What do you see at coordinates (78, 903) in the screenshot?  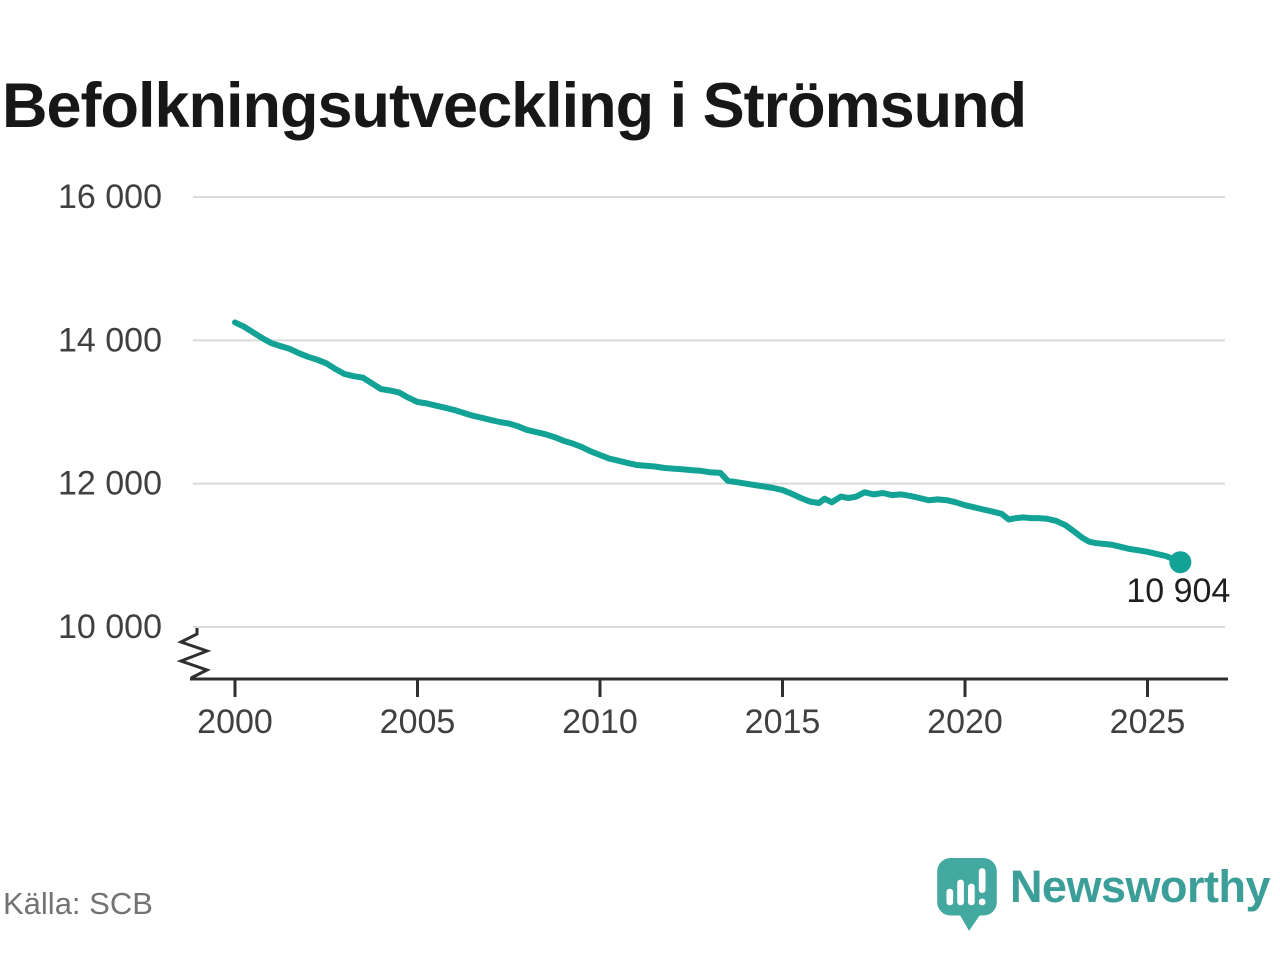 I see `source-label: Källa: SCB` at bounding box center [78, 903].